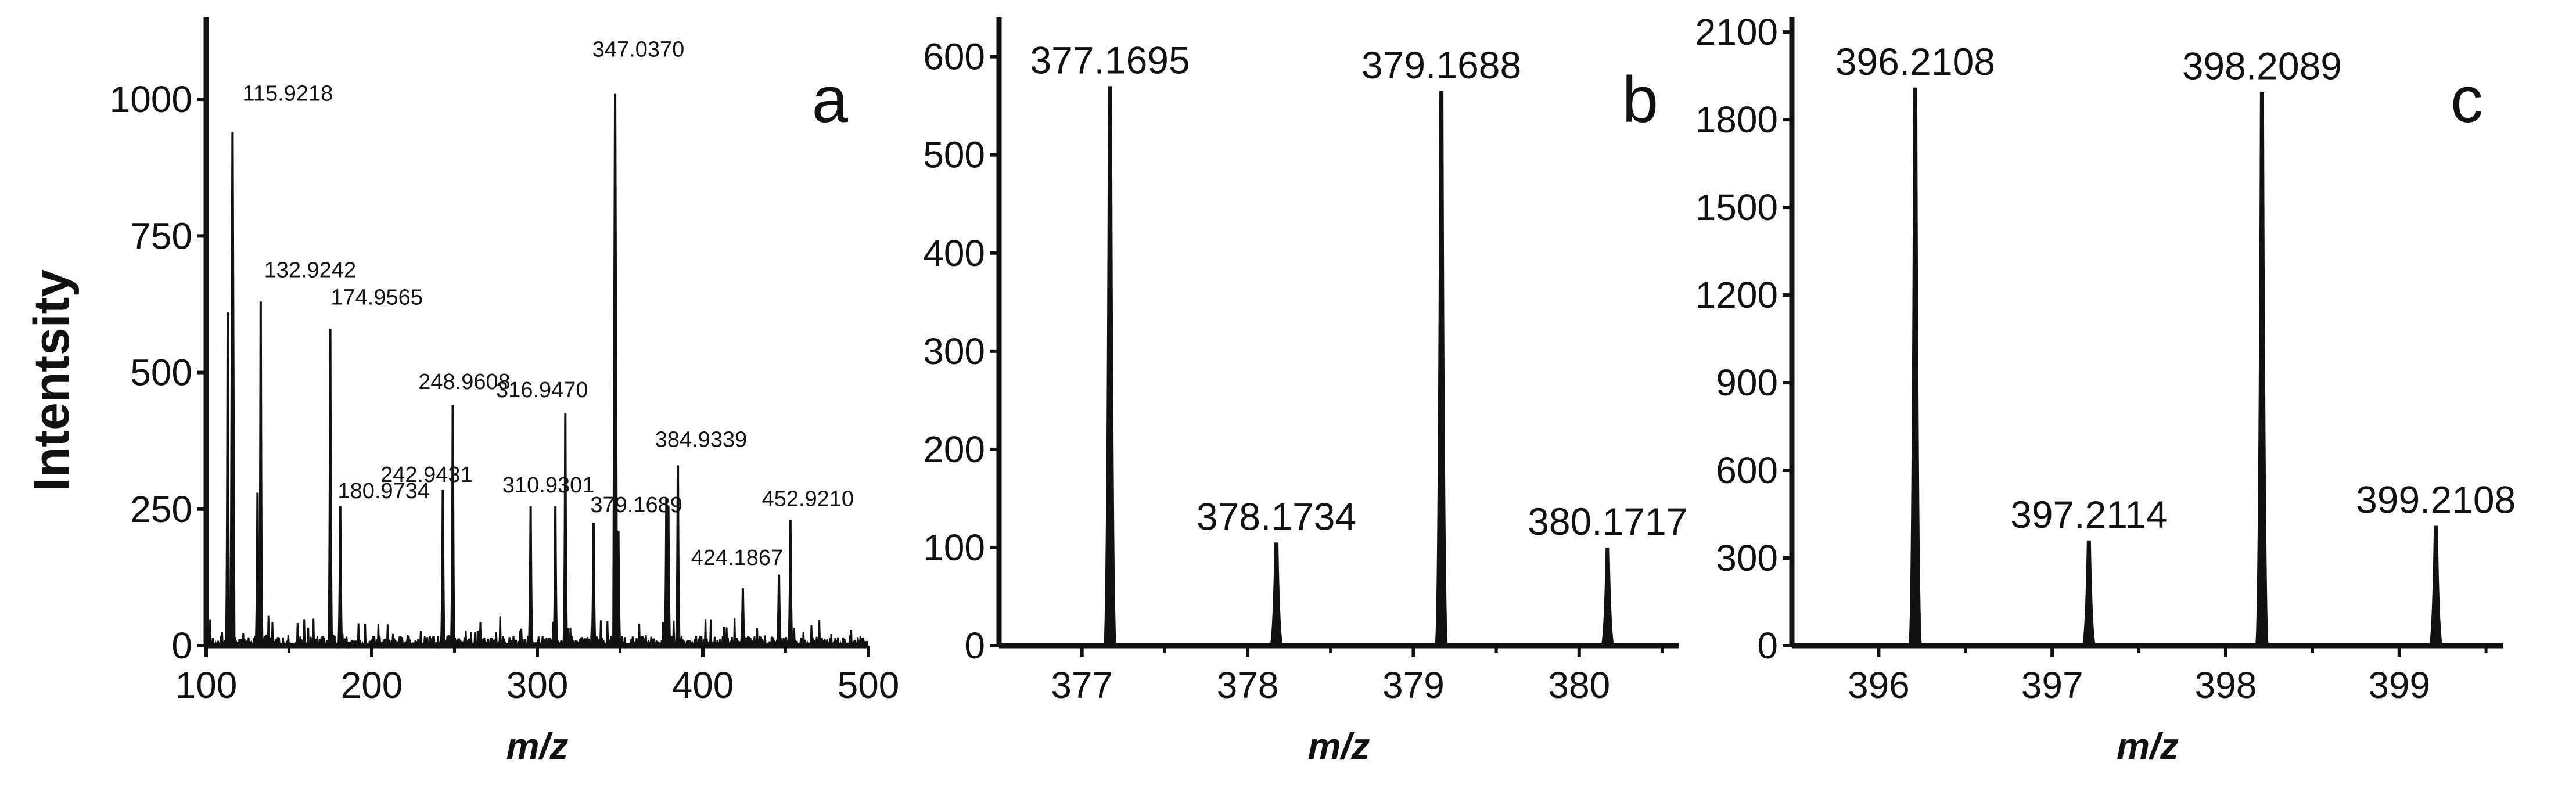  What do you see at coordinates (808, 500) in the screenshot?
I see `peak-label: 452.9210` at bounding box center [808, 500].